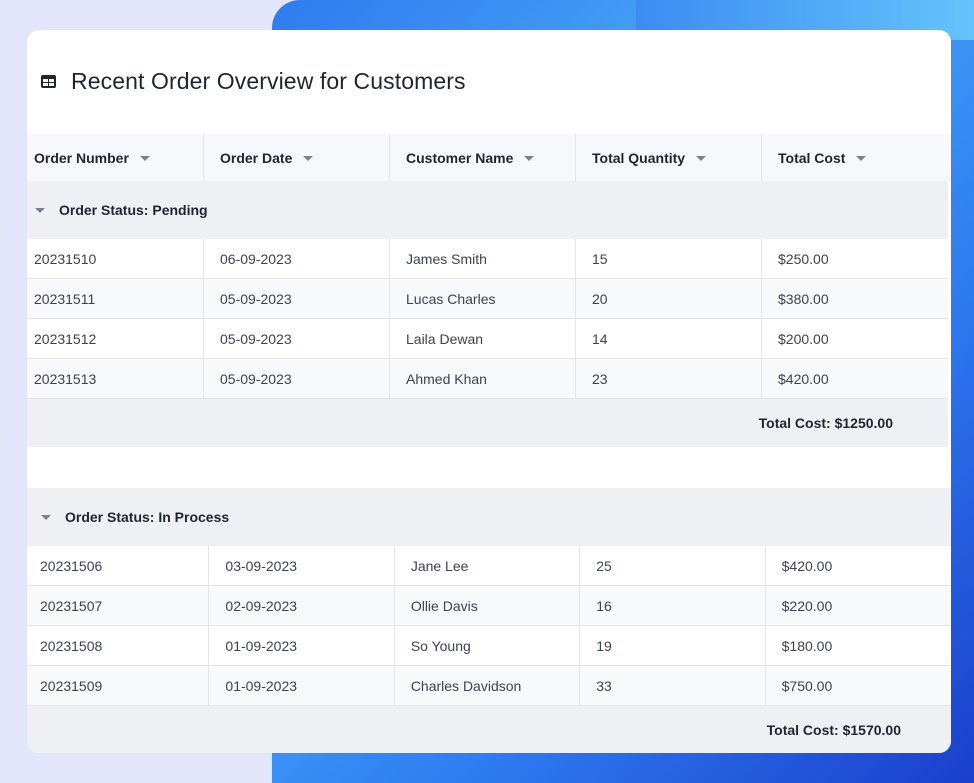  I want to click on column-header-total-quantity: Total Quantity, so click(669, 157).